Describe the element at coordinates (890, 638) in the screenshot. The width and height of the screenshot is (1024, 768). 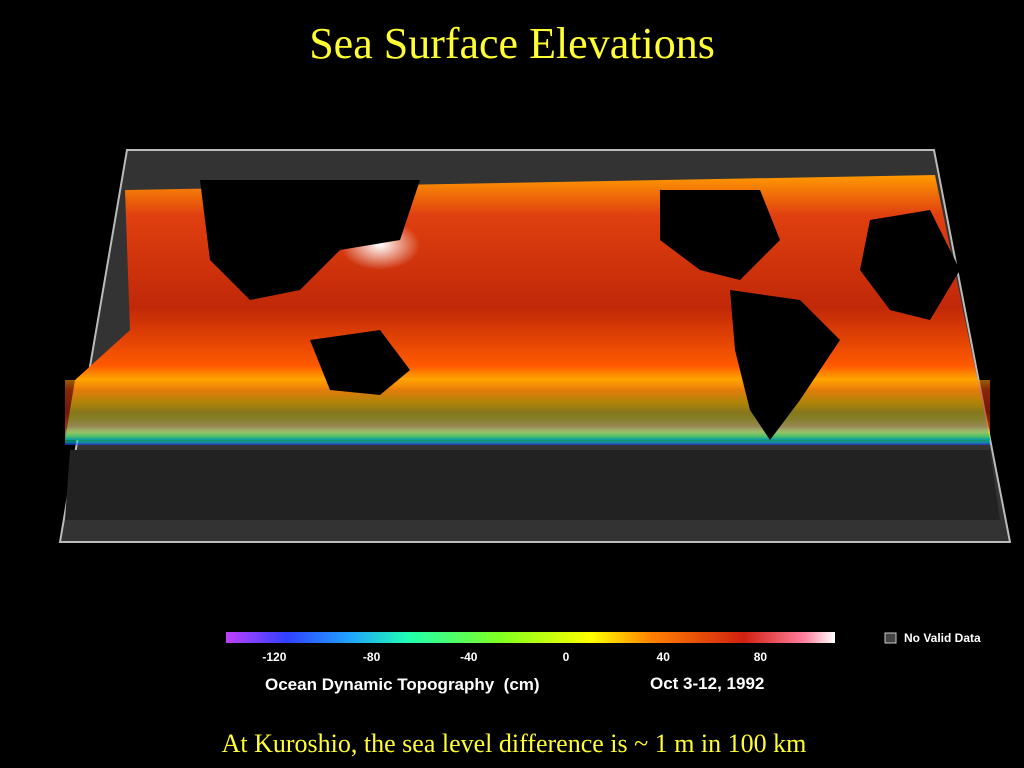
I see `no-data-swatch` at that location.